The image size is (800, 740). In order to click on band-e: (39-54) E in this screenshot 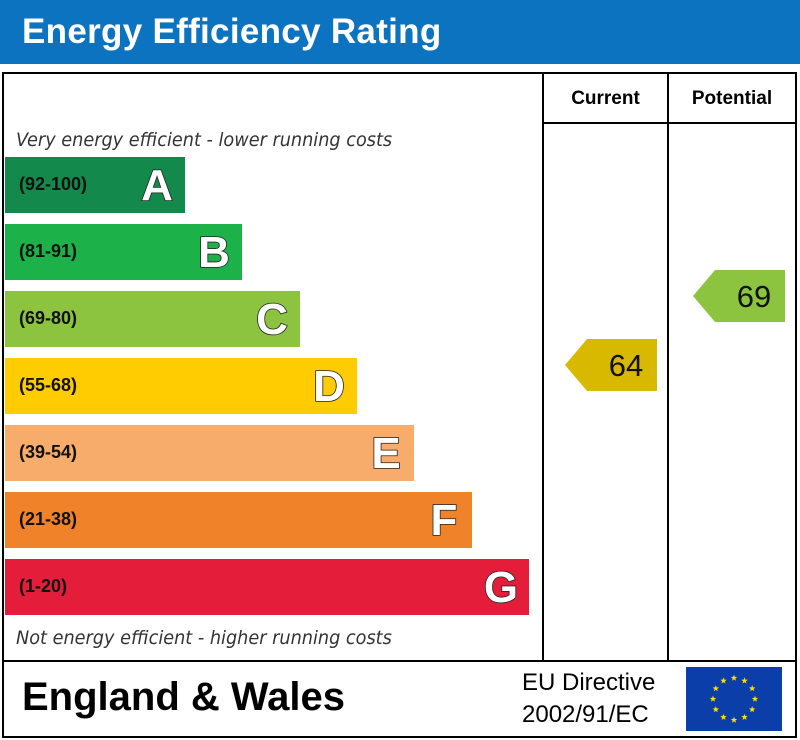, I will do `click(209, 453)`.